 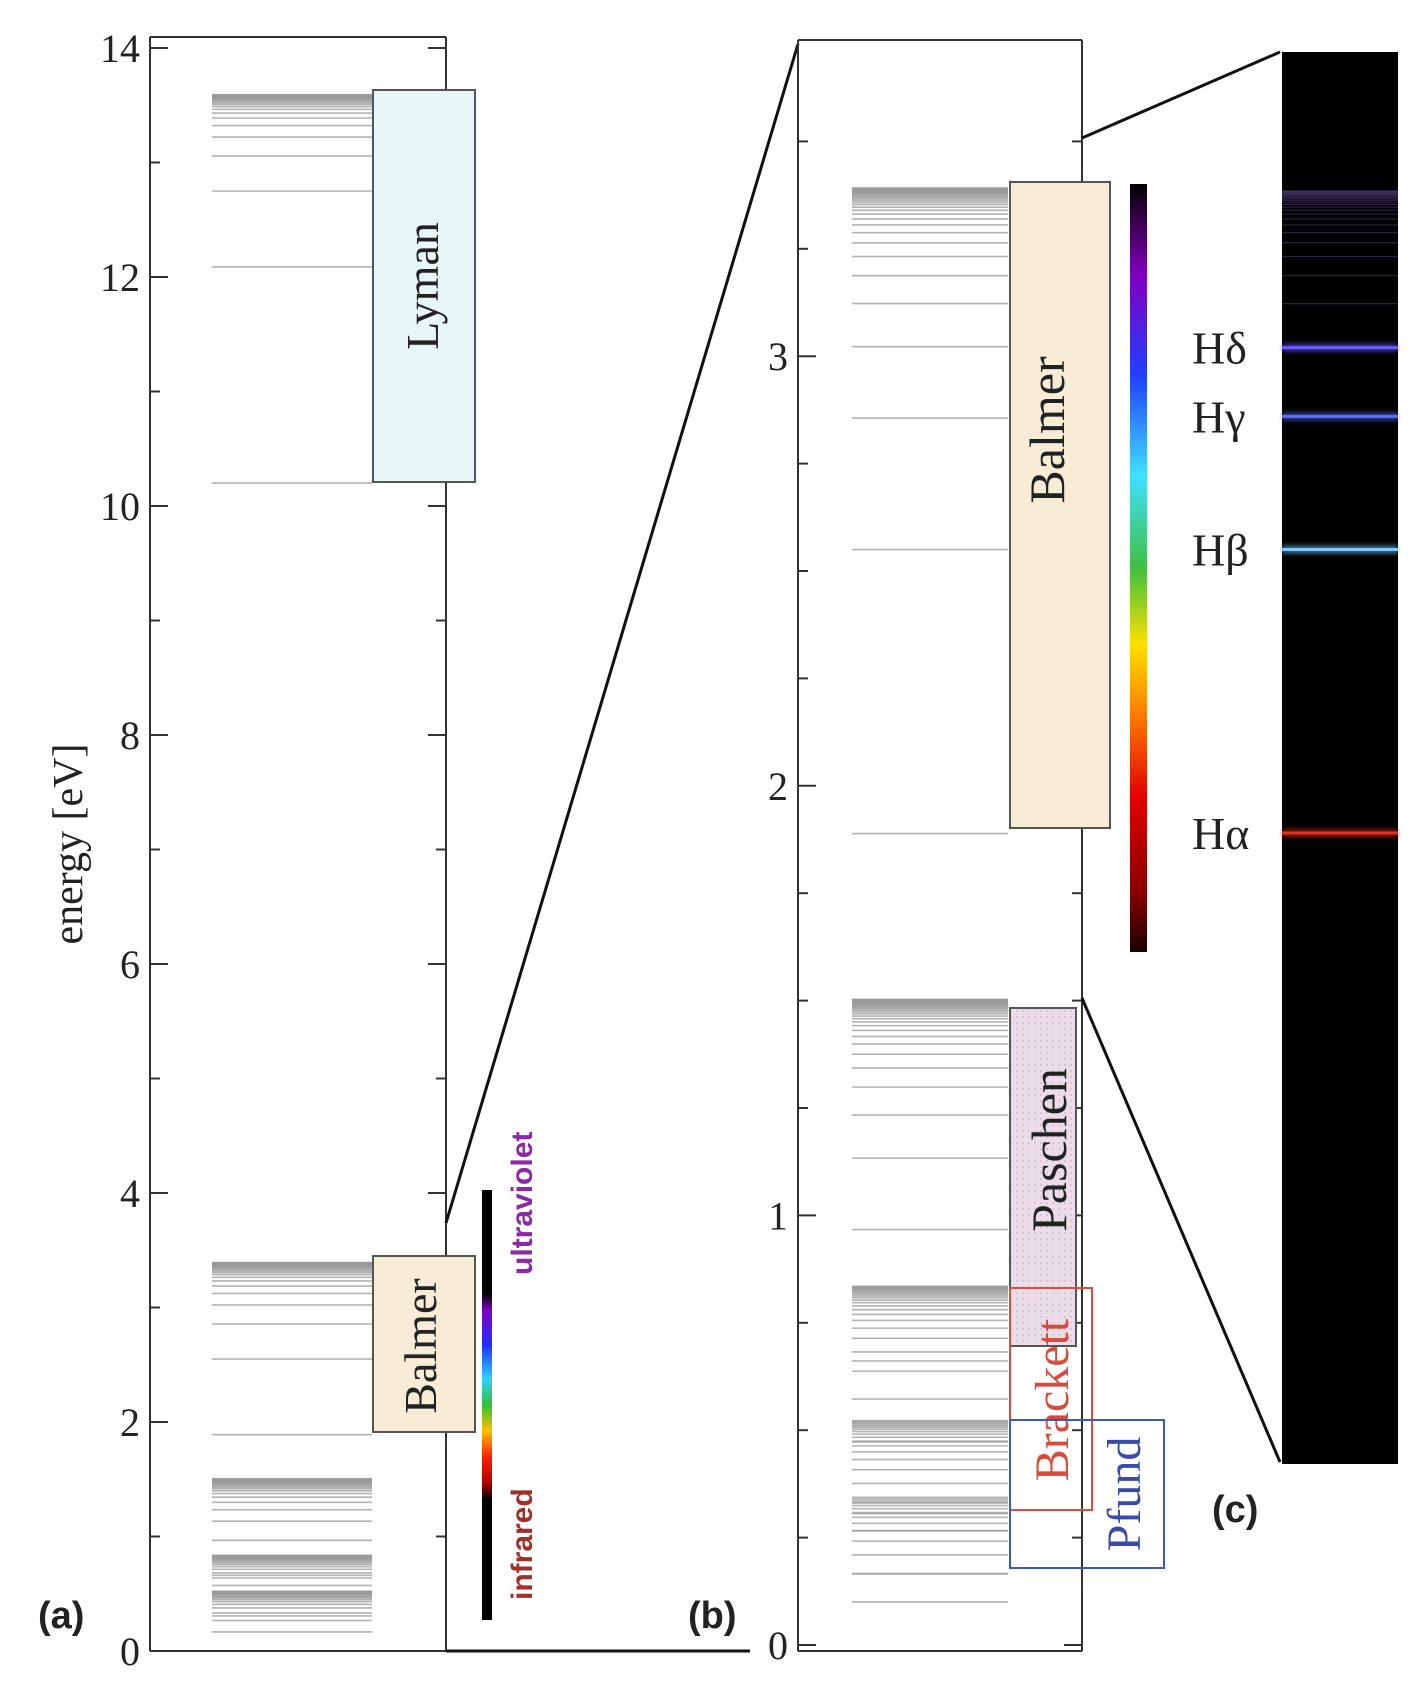 I want to click on panel-c-faint-lines, so click(x=1340, y=247).